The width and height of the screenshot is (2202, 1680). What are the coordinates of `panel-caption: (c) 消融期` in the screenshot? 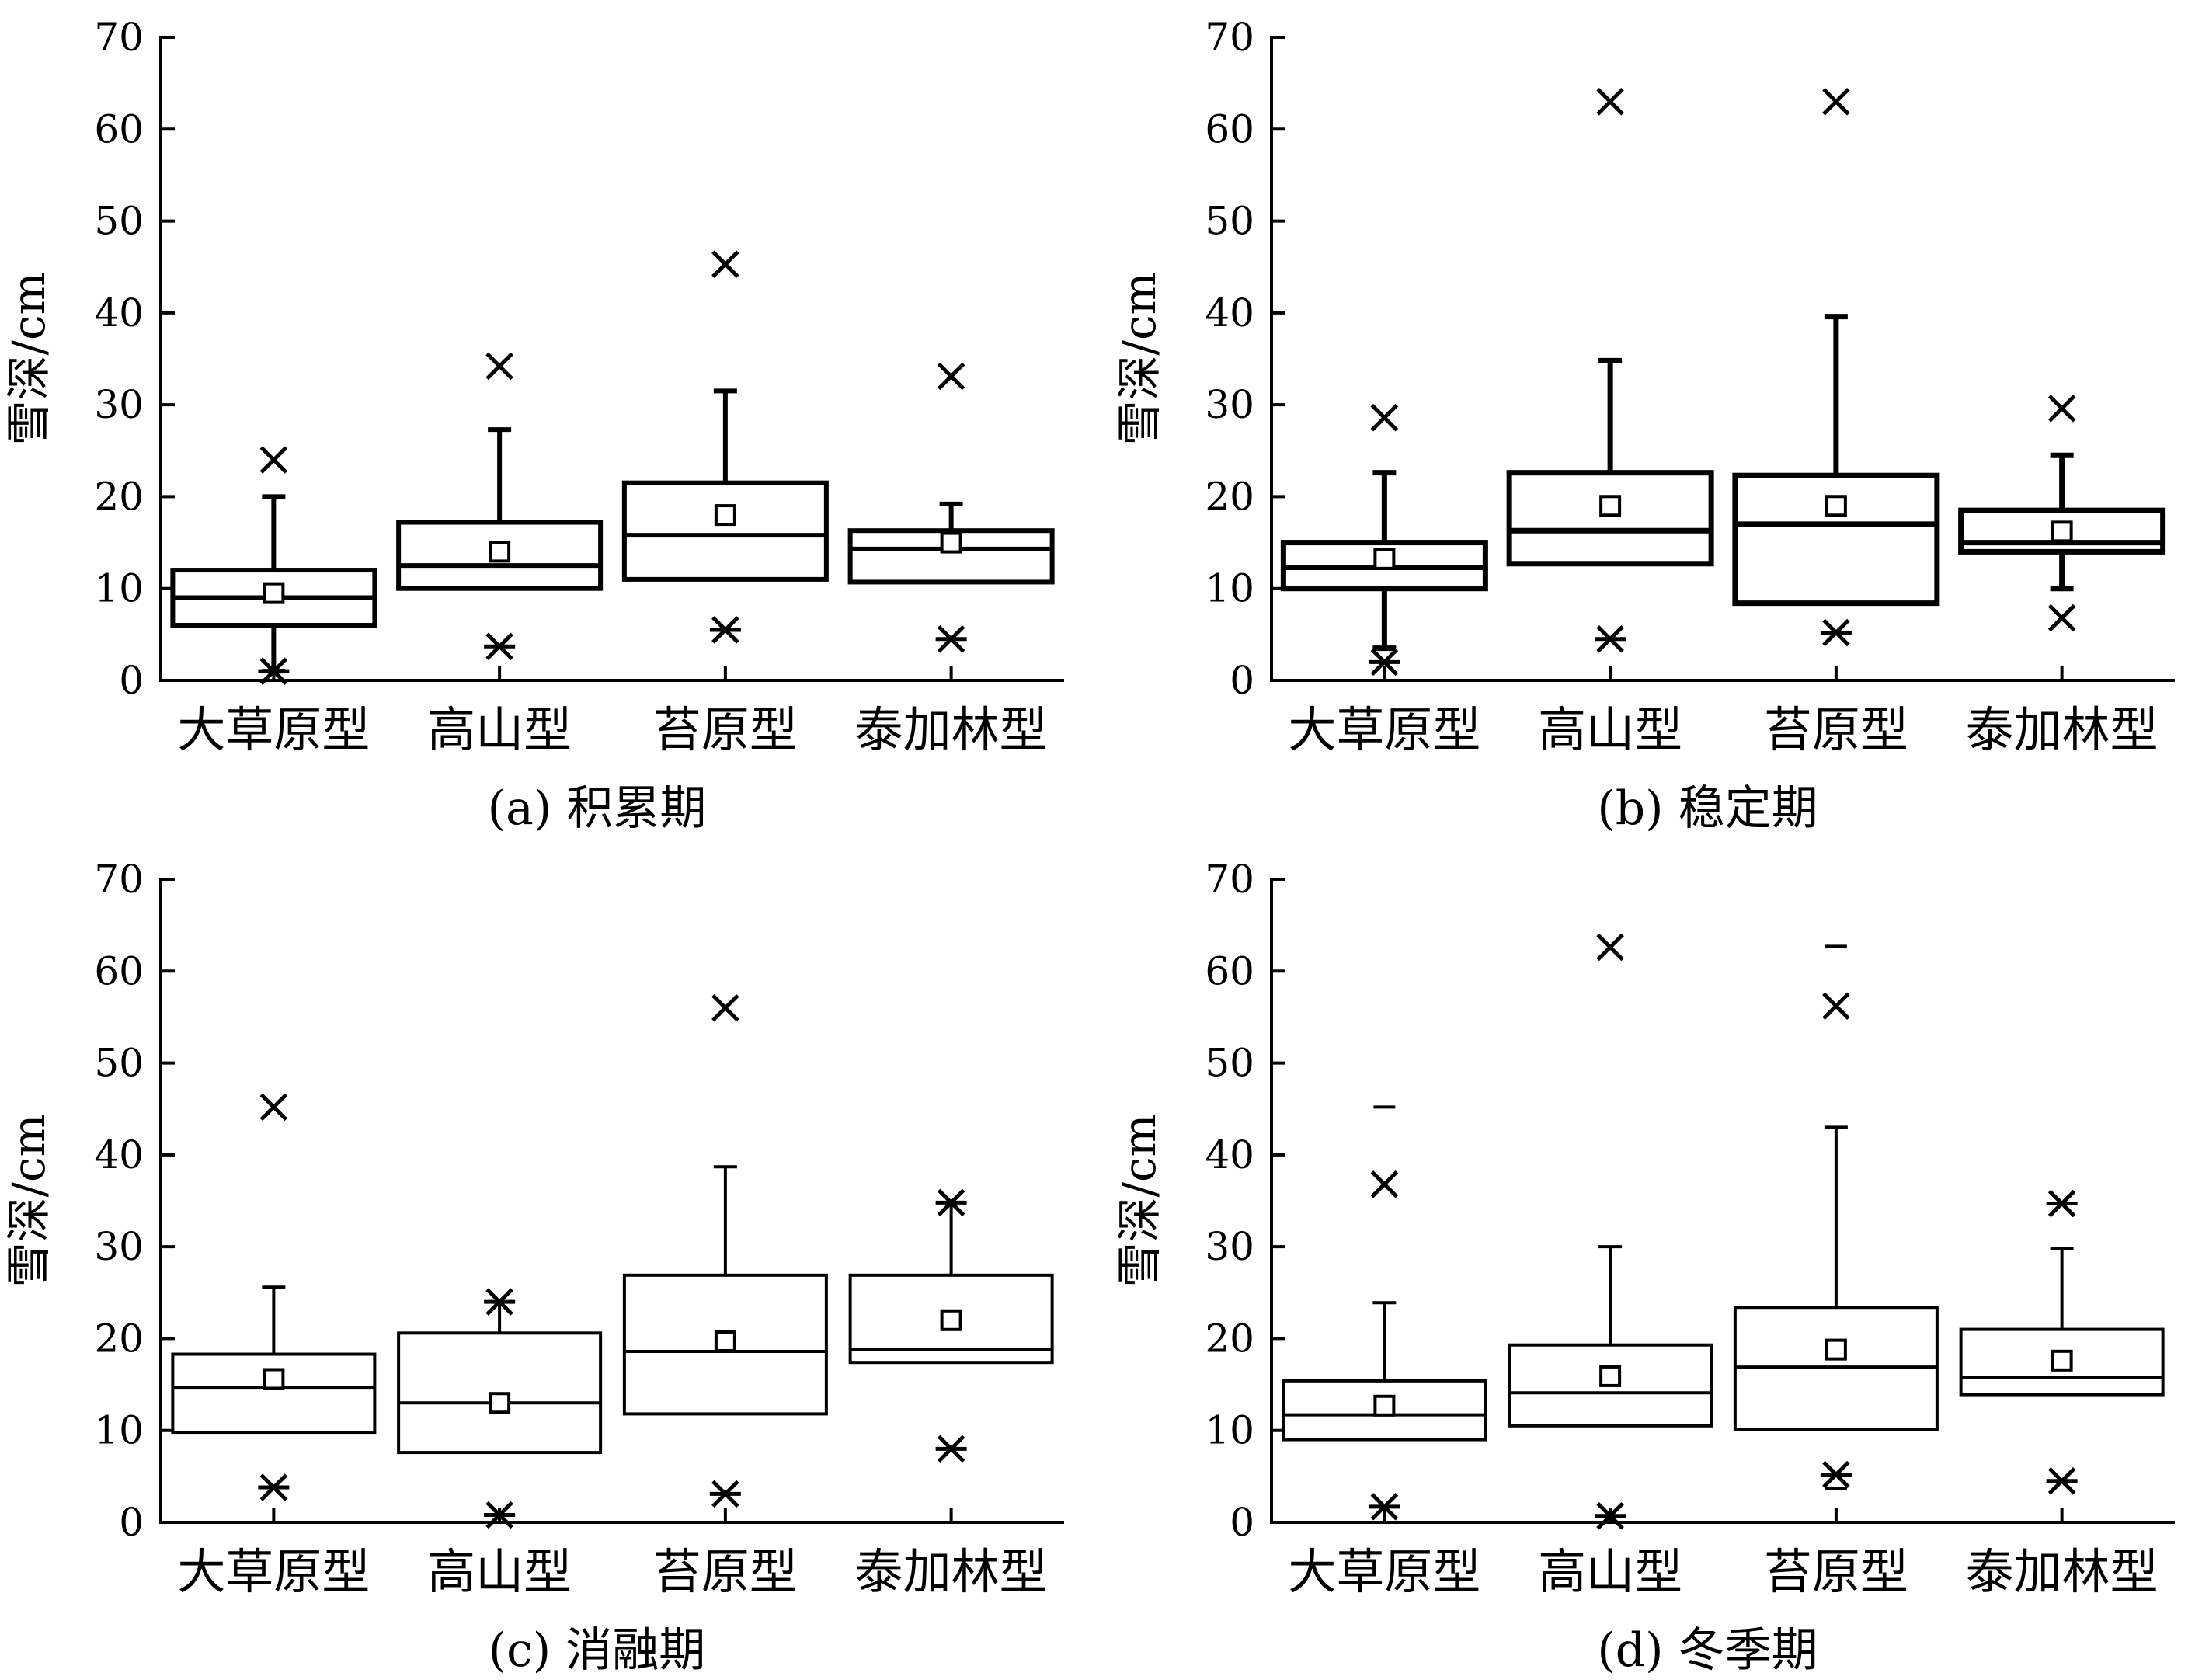 It's located at (597, 1650).